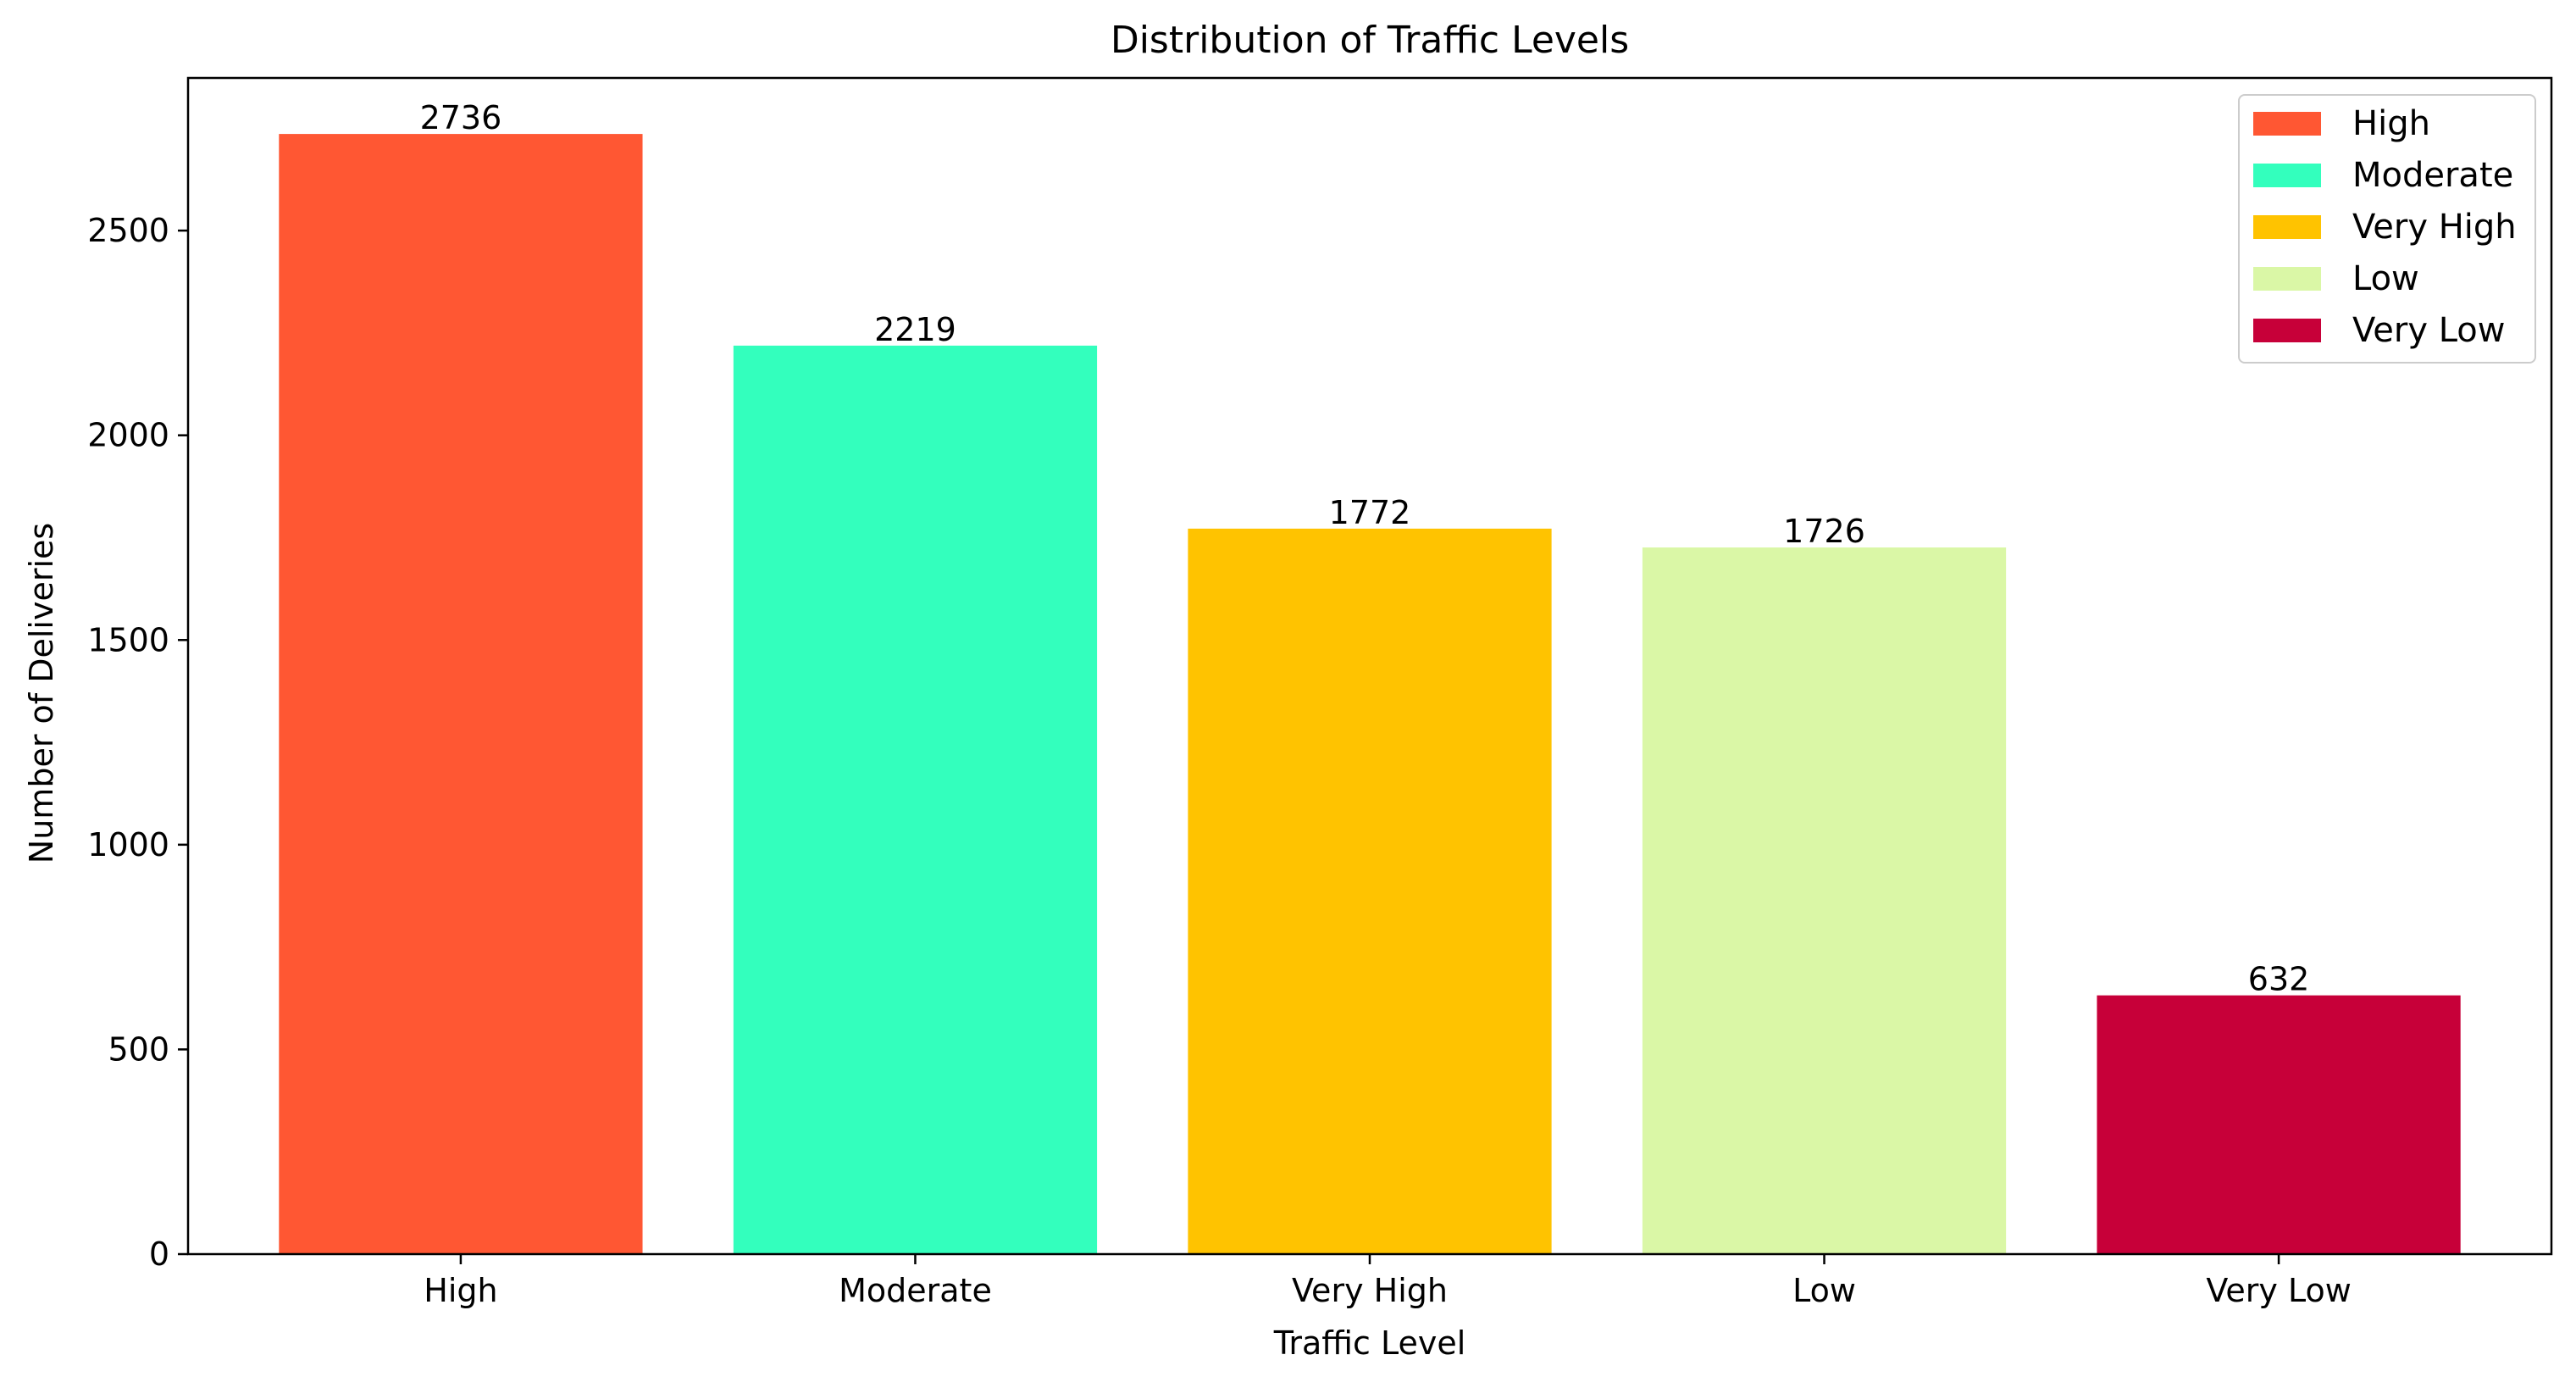  What do you see at coordinates (138, 1049) in the screenshot?
I see `y-tick-label: 500` at bounding box center [138, 1049].